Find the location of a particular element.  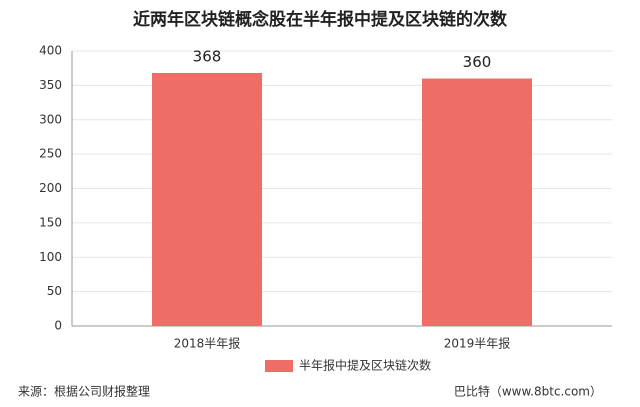

y-tick-label: 200 is located at coordinates (50, 188).